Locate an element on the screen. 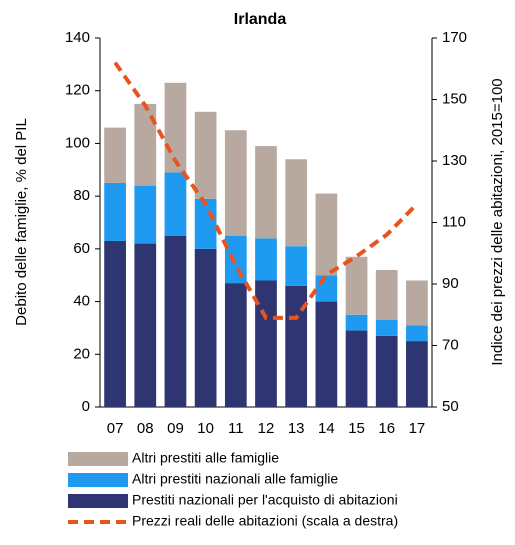 Image resolution: width=515 pixels, height=545 pixels. x-tick-label: 08 is located at coordinates (145, 428).